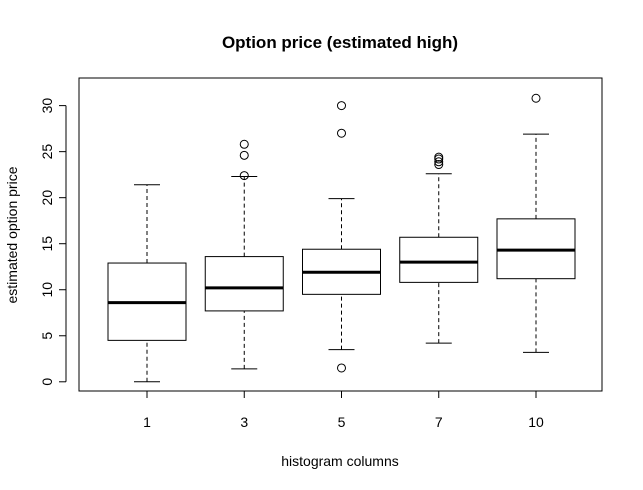 Image resolution: width=643 pixels, height=490 pixels. Describe the element at coordinates (343, 410) in the screenshot. I see `x-axis: 1 3 5 7 10` at that location.